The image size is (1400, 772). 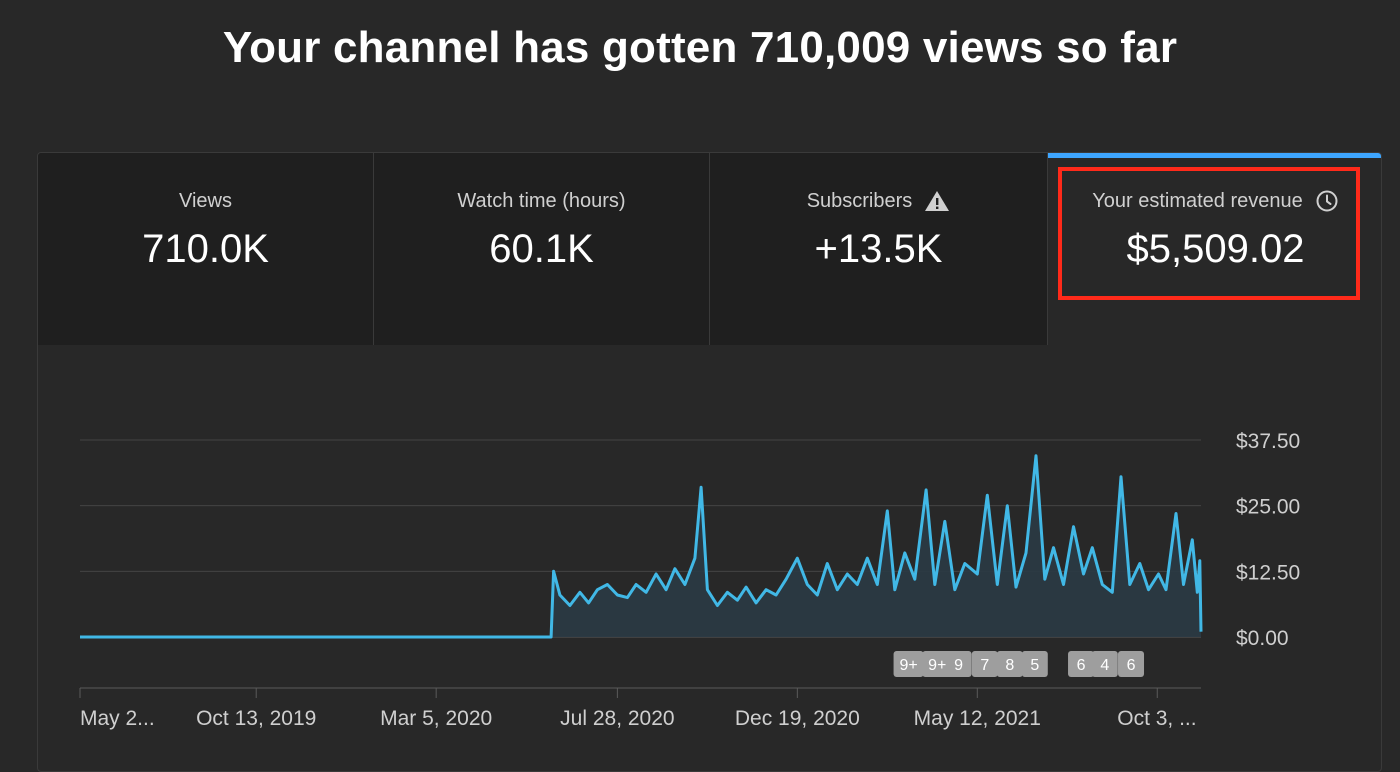 I want to click on annotation-badge: 8, so click(x=1009, y=664).